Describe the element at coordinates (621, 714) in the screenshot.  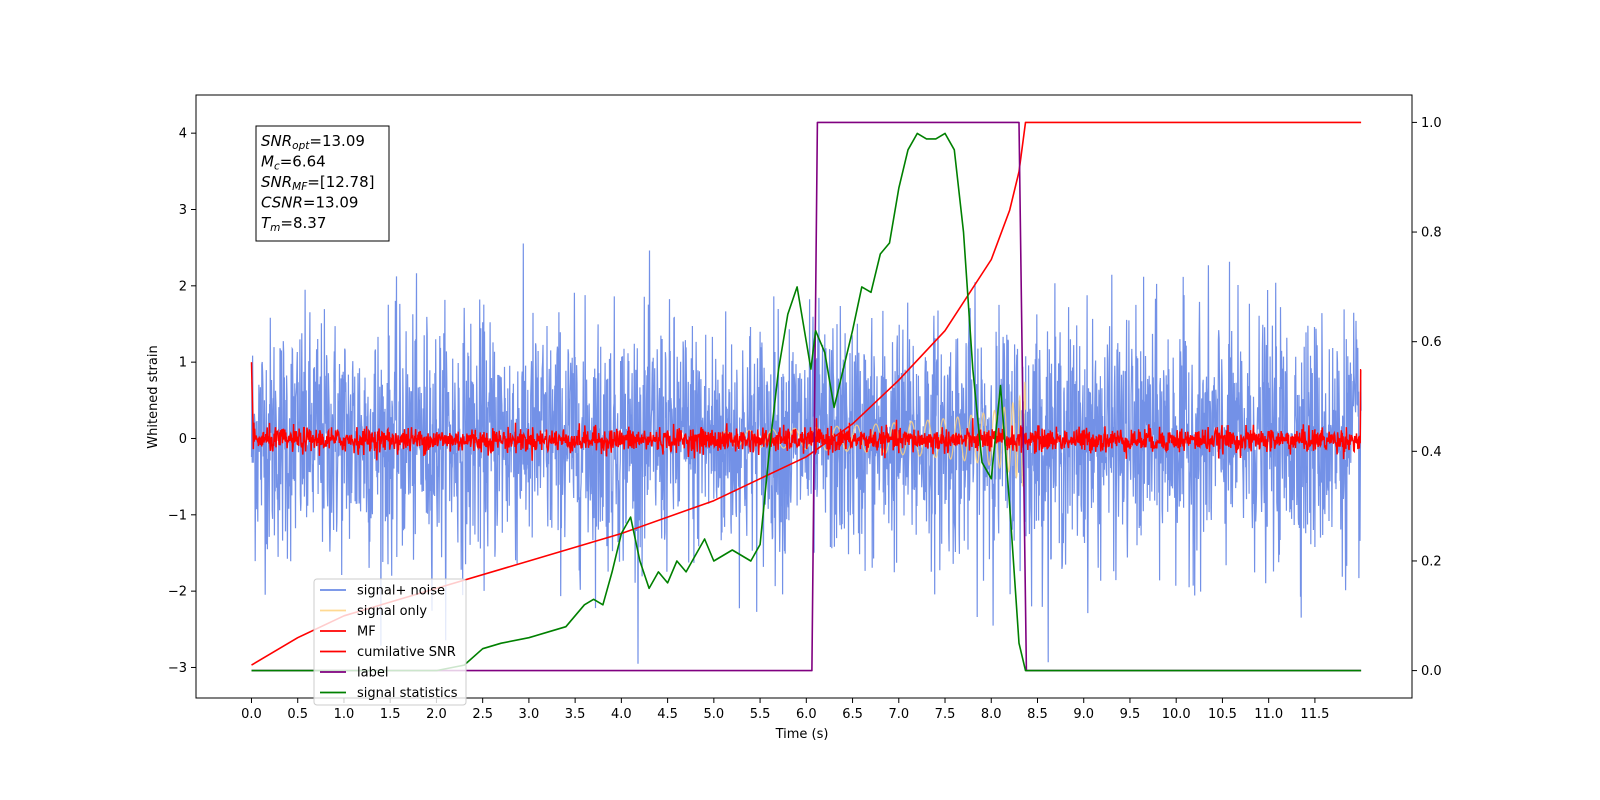
I see `x-tick-label: 4.0` at that location.